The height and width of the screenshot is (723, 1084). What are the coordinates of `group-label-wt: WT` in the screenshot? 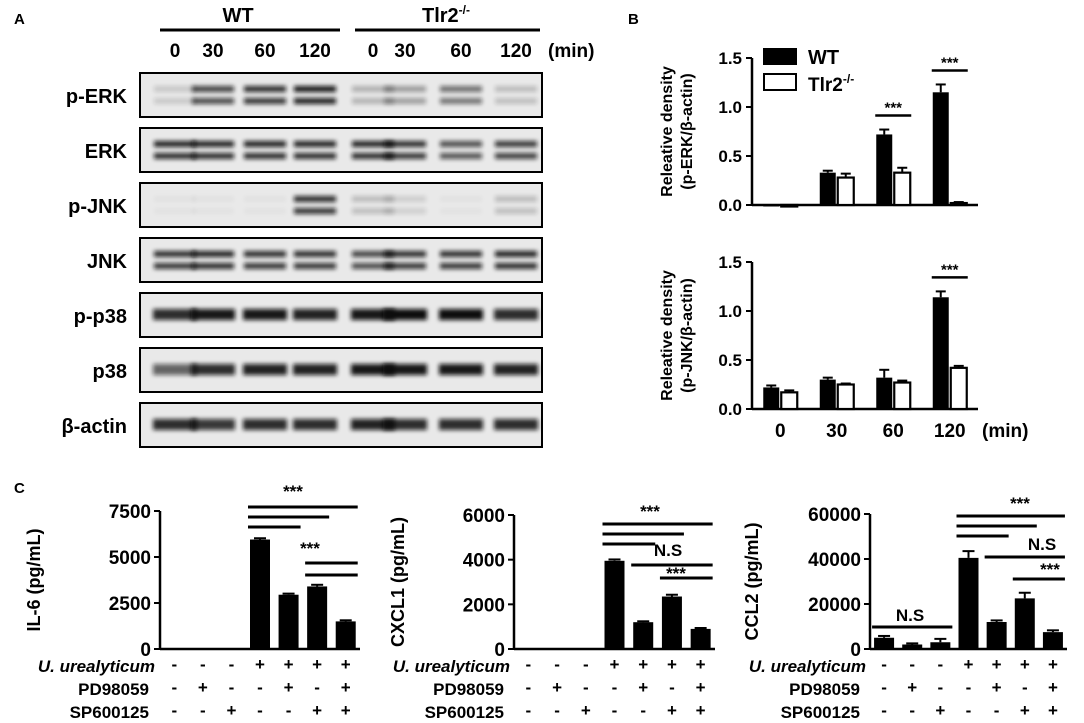 It's located at (237, 16).